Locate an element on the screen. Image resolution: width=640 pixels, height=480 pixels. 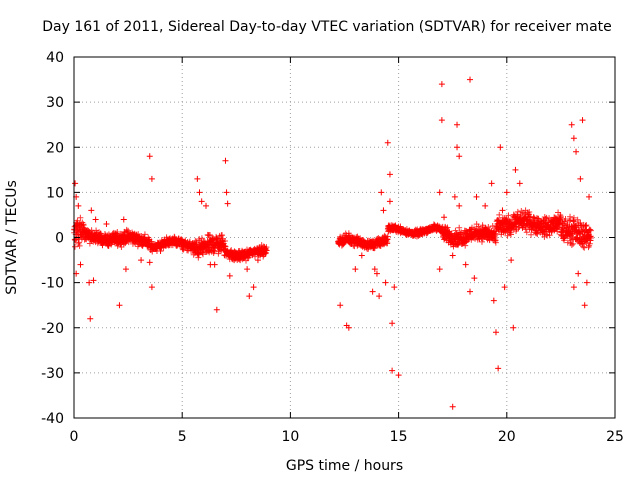
y-tick-label: -20 is located at coordinates (52, 329).